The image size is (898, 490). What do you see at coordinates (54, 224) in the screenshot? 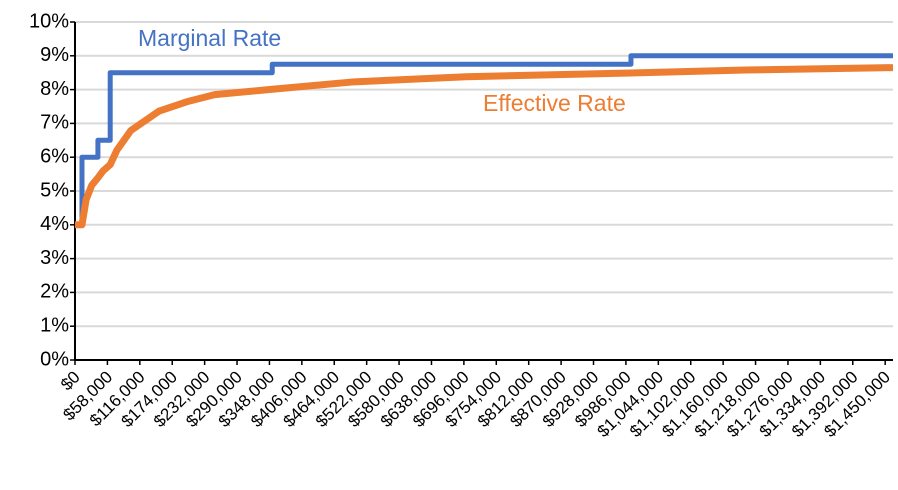
I see `y-tick-label: 4%` at bounding box center [54, 224].